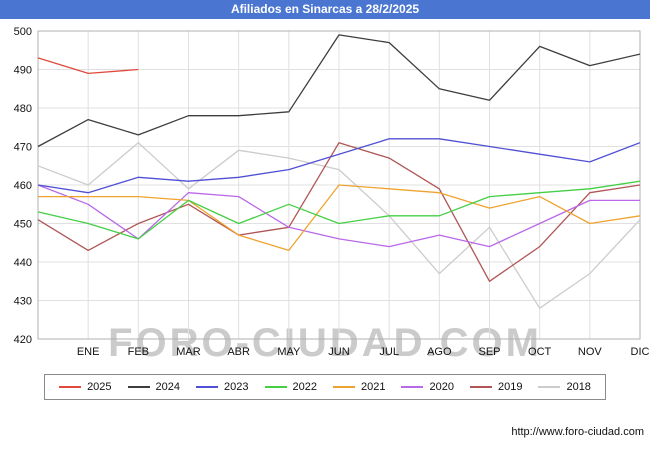 The height and width of the screenshot is (450, 650). Describe the element at coordinates (23, 32) in the screenshot. I see `y-tick-label: 500` at that location.